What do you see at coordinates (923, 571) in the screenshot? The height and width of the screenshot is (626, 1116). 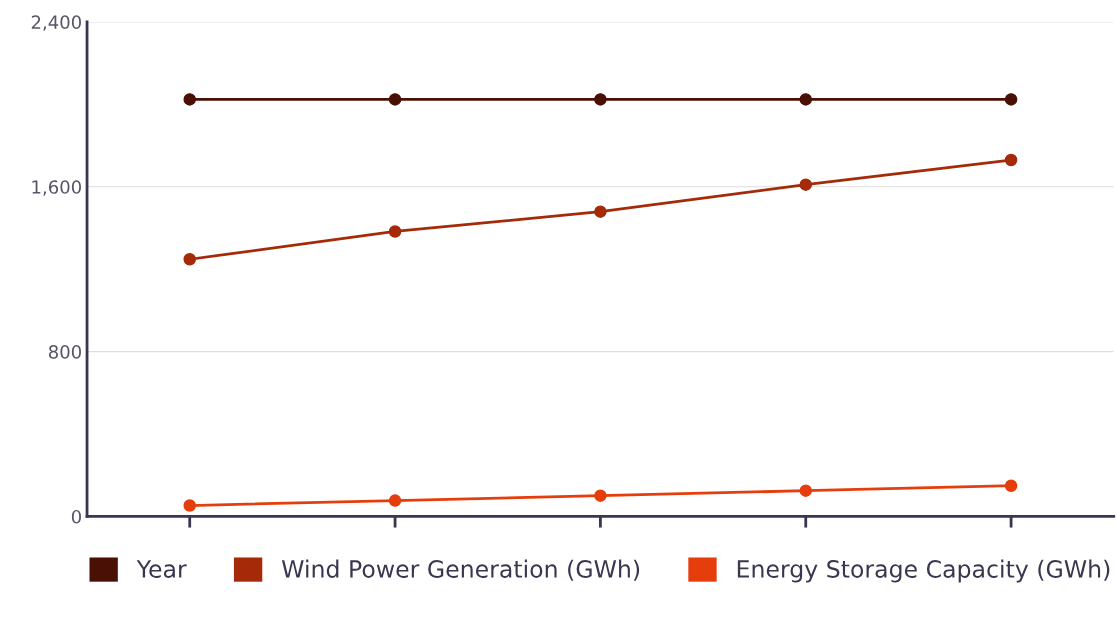 I see `legend-label: Energy Storage Capacity (GWh)` at bounding box center [923, 571].